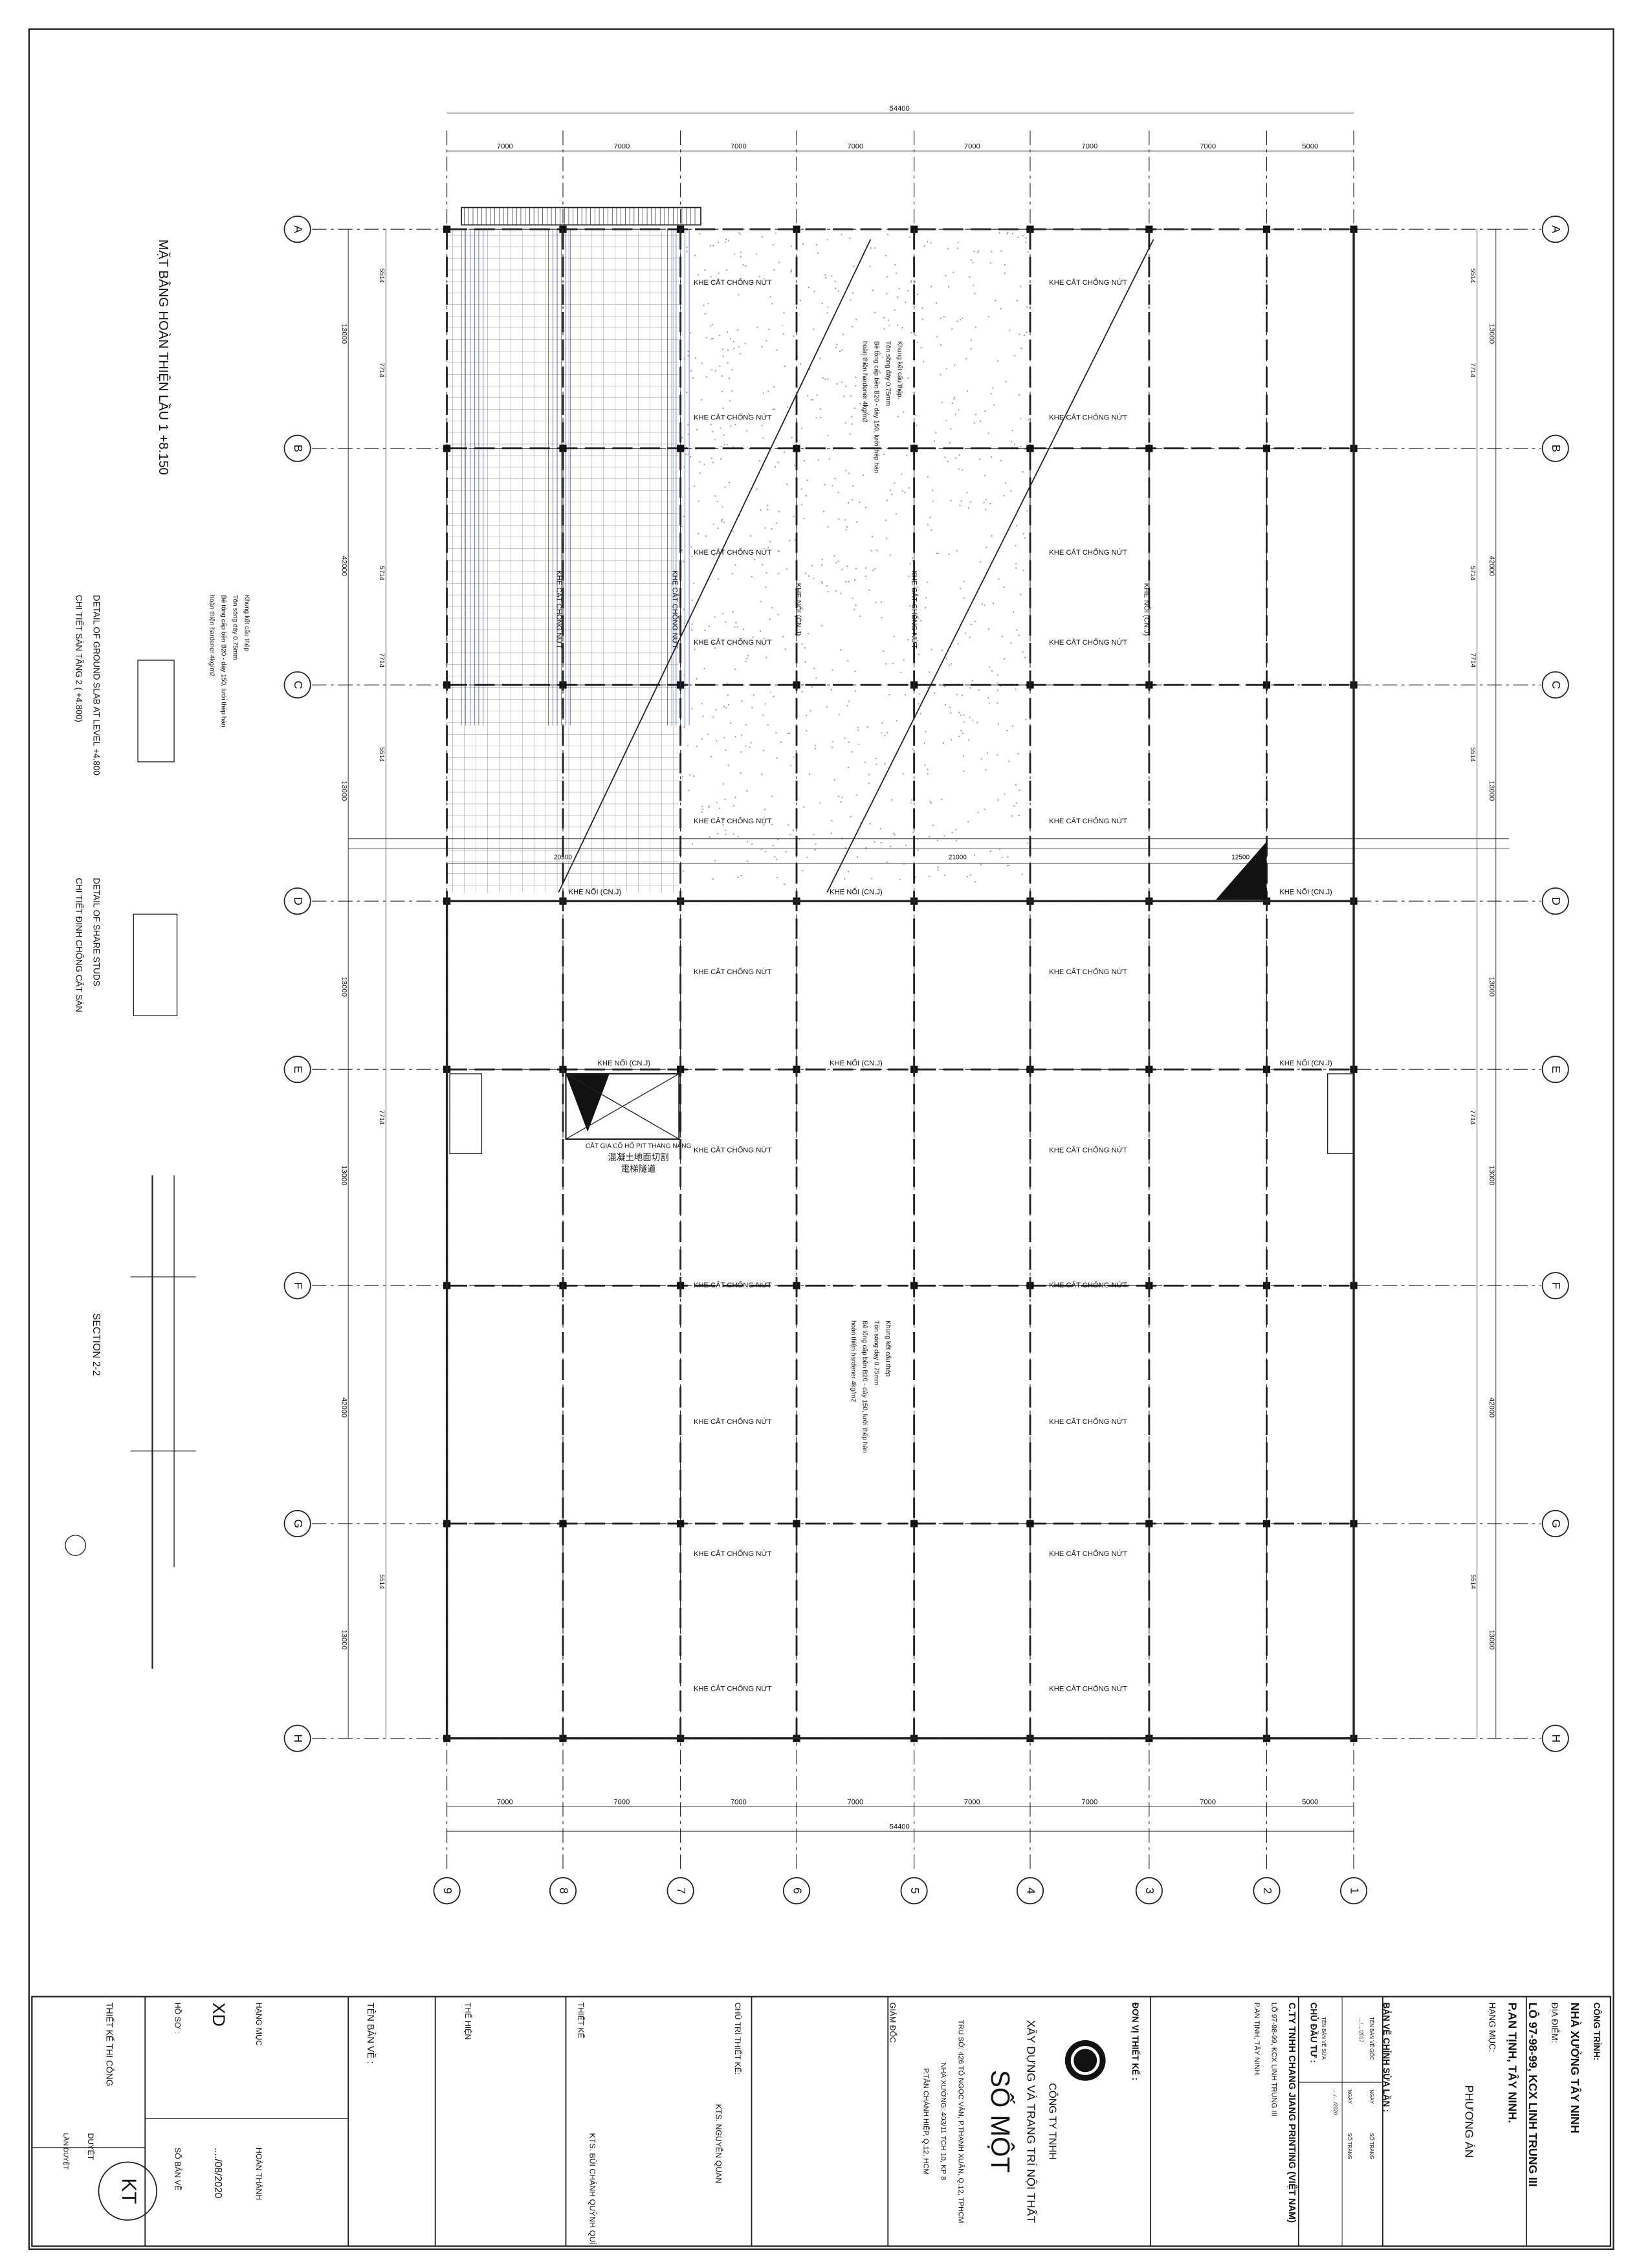 This screenshot has height=2268, width=1641. Describe the element at coordinates (177, 2019) in the screenshot. I see `title-text: HỒ SƠ :` at that location.